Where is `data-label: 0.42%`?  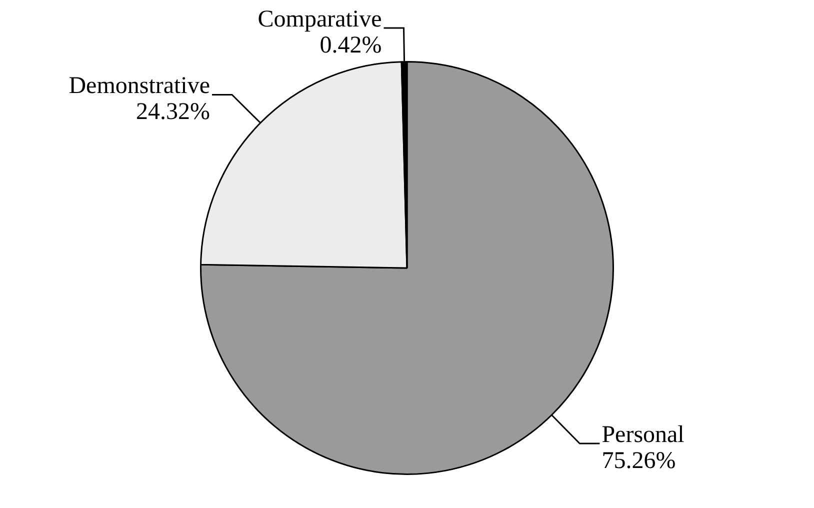 data-label: 0.42% is located at coordinates (351, 45).